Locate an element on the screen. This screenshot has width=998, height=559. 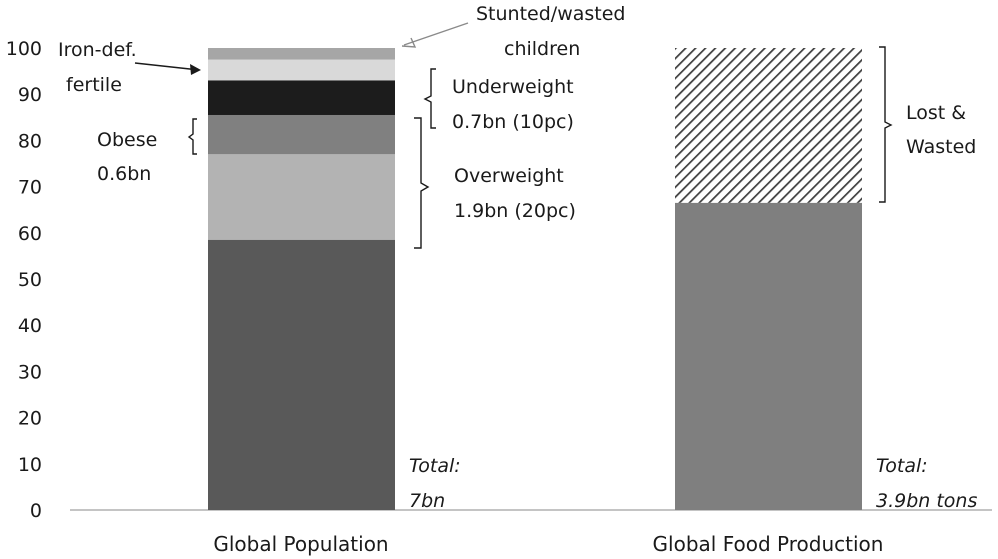
underweight-label-line1: Underweight is located at coordinates (513, 87).